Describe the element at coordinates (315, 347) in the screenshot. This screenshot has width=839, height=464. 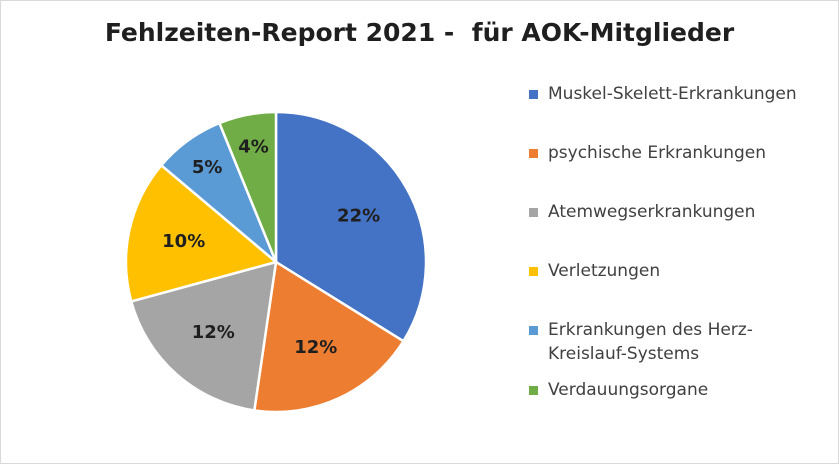
I see `data-label-2: 12%` at that location.